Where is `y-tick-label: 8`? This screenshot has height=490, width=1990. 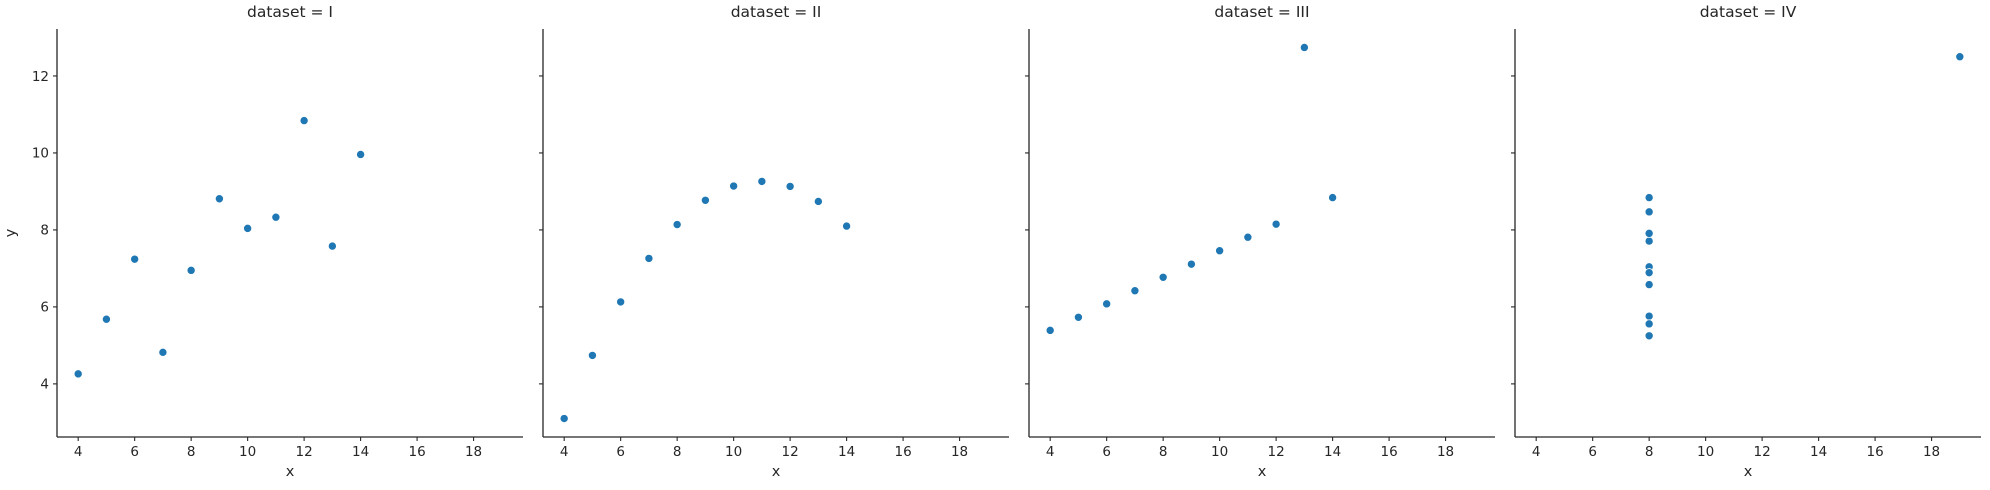 y-tick-label: 8 is located at coordinates (44, 231).